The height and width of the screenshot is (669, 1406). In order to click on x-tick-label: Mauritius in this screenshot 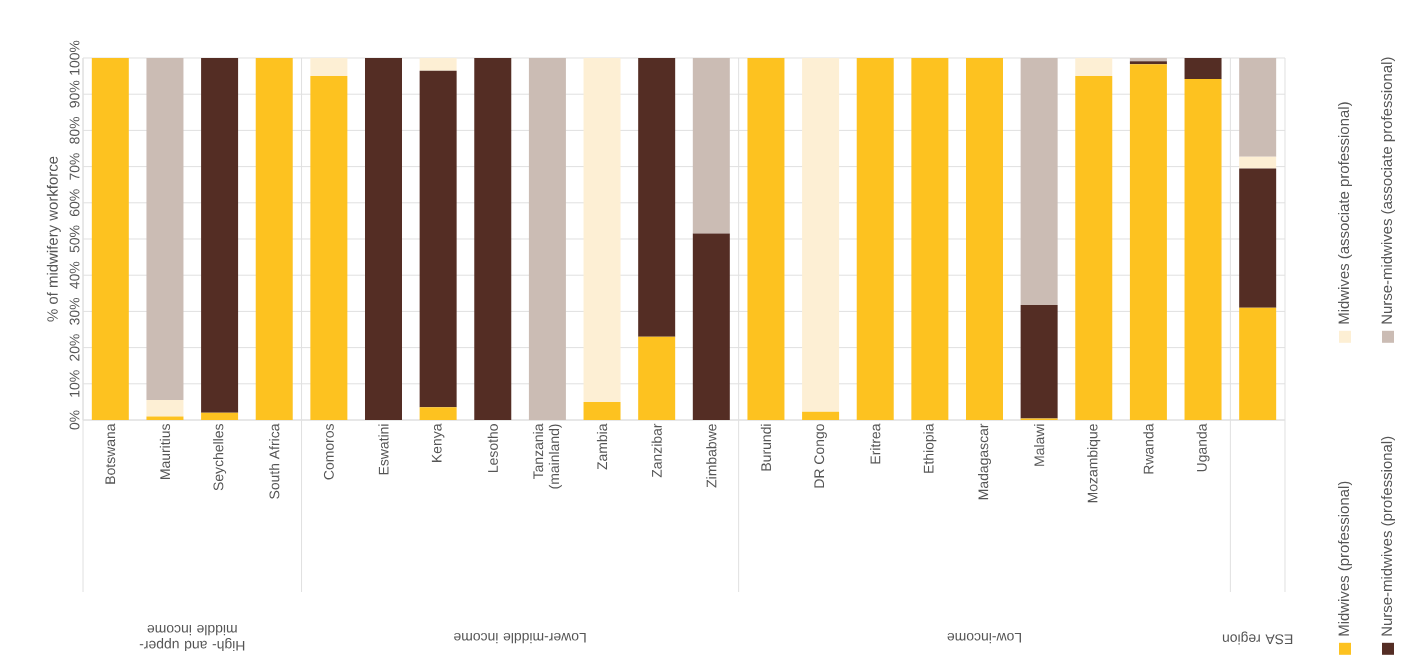, I will do `click(165, 451)`.